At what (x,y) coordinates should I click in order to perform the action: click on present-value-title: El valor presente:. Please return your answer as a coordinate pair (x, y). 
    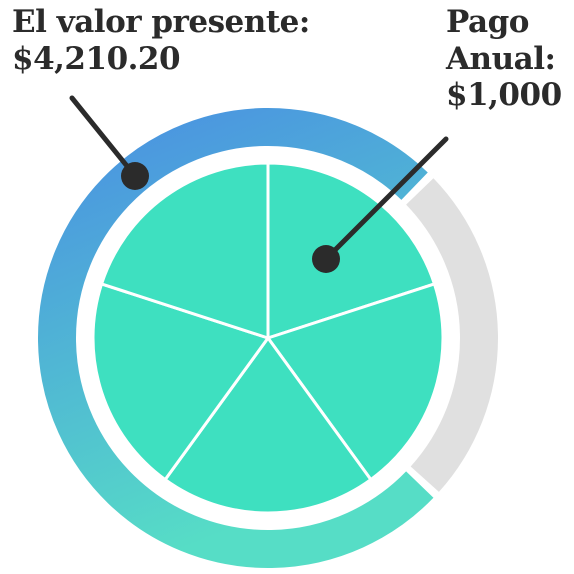
    Looking at the image, I should click on (161, 22).